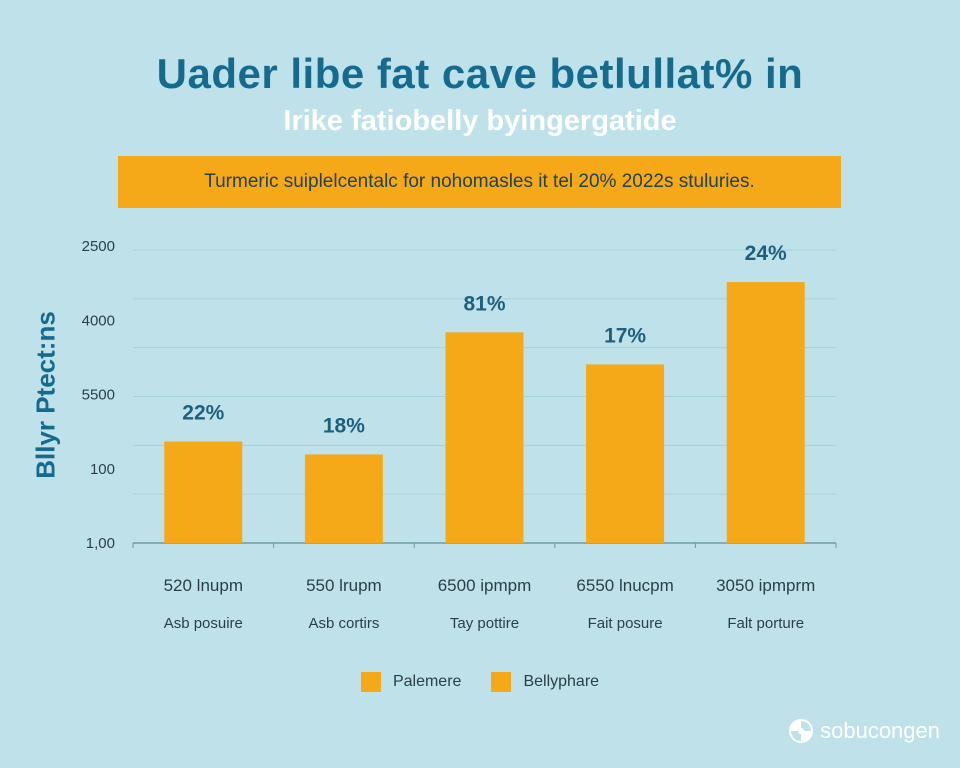 The width and height of the screenshot is (960, 768). Describe the element at coordinates (561, 681) in the screenshot. I see `legend-label-1: Bellyphare` at that location.